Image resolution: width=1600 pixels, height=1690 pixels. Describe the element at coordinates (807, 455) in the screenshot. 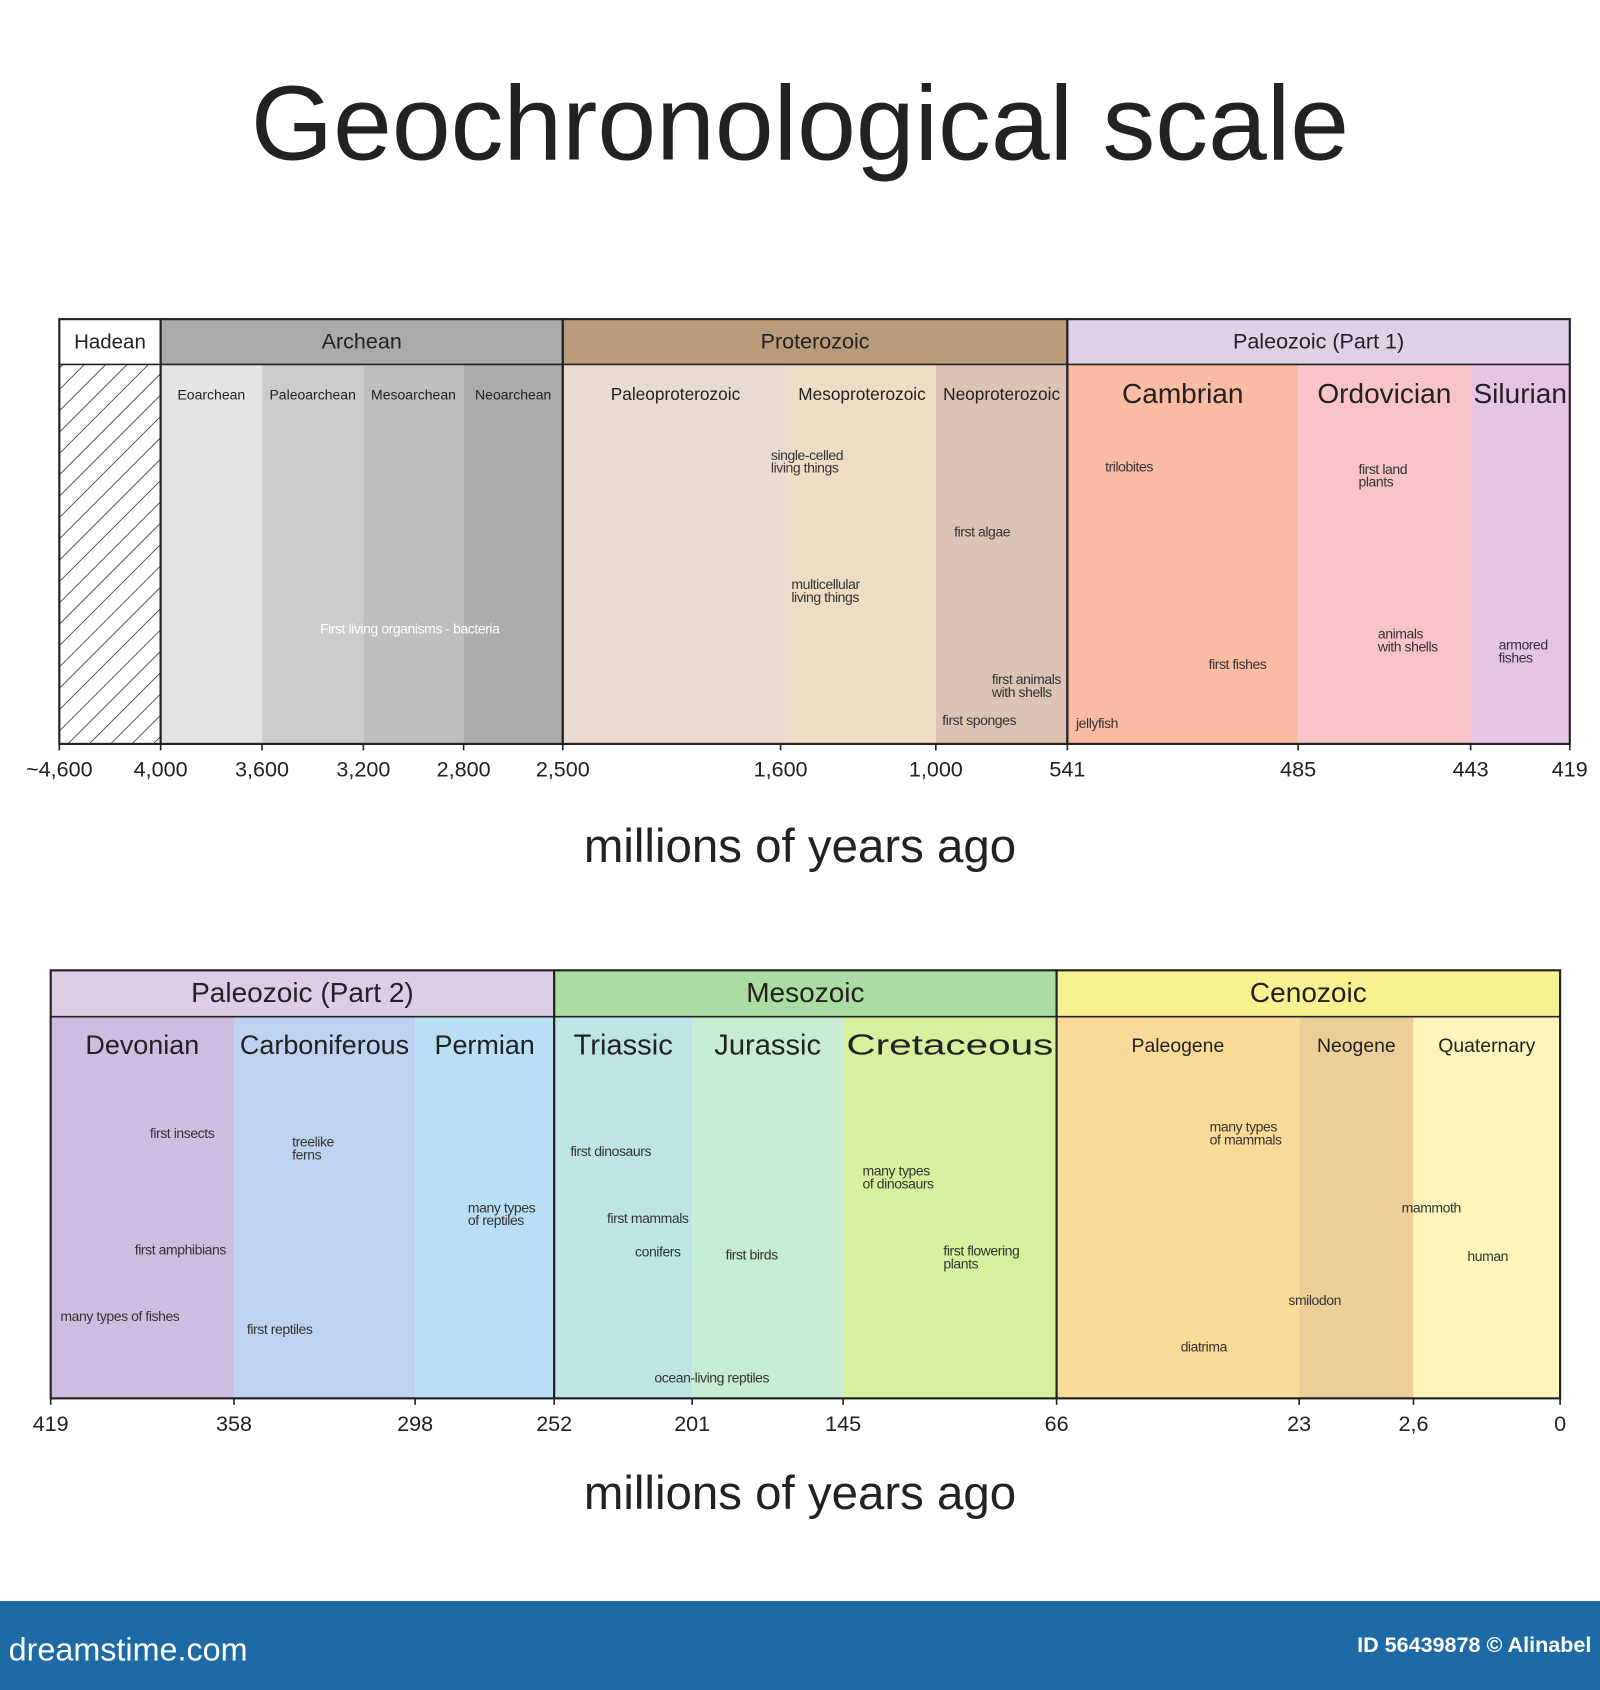

I see `organism-label: single-celled` at that location.